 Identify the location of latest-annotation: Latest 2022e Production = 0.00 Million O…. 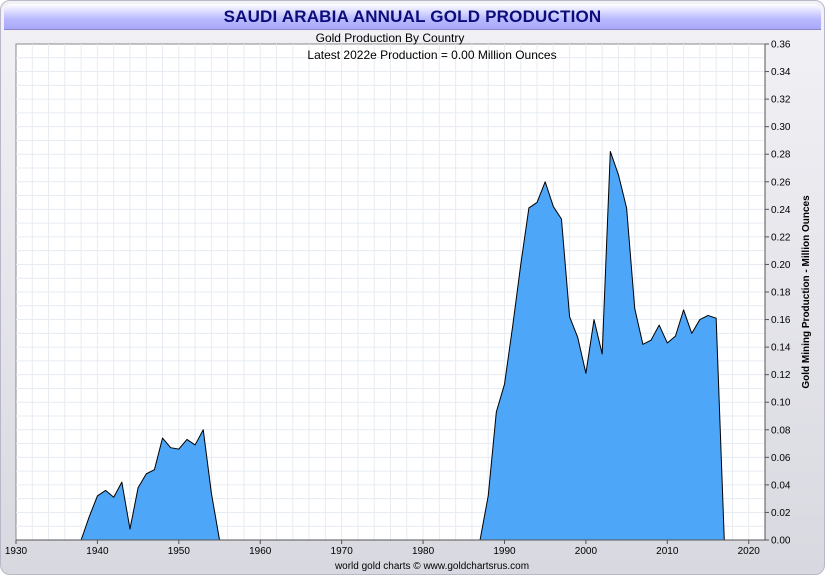
(431, 55).